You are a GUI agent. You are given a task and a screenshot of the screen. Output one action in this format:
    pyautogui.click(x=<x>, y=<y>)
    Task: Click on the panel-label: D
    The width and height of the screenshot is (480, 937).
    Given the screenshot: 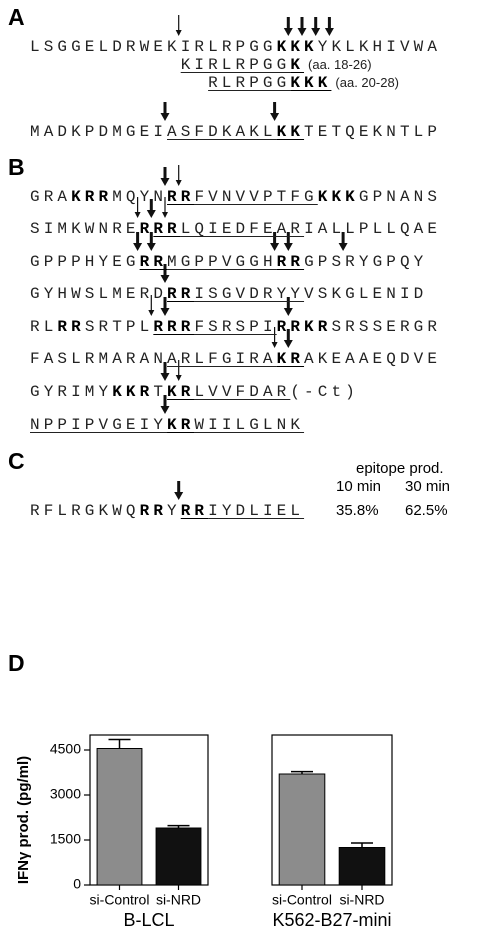 What is the action you would take?
    pyautogui.click(x=16, y=663)
    